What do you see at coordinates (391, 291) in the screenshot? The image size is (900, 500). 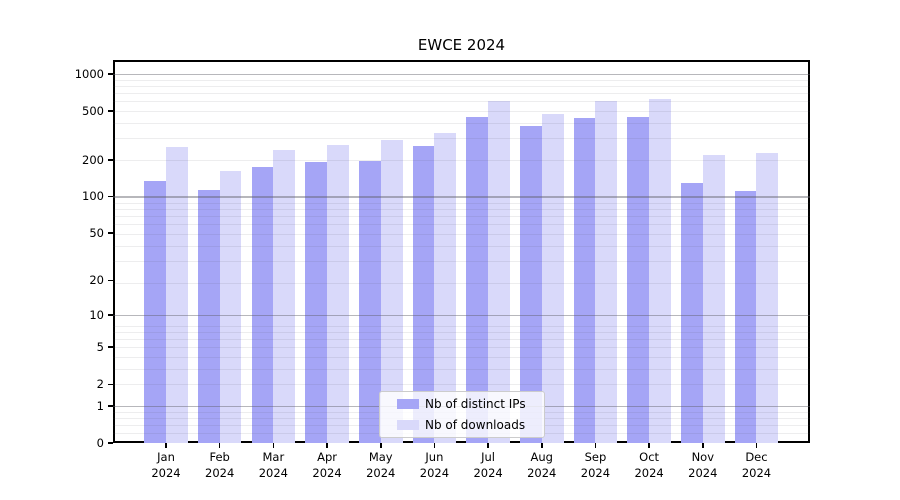 I see `bar-may-downloads` at bounding box center [391, 291].